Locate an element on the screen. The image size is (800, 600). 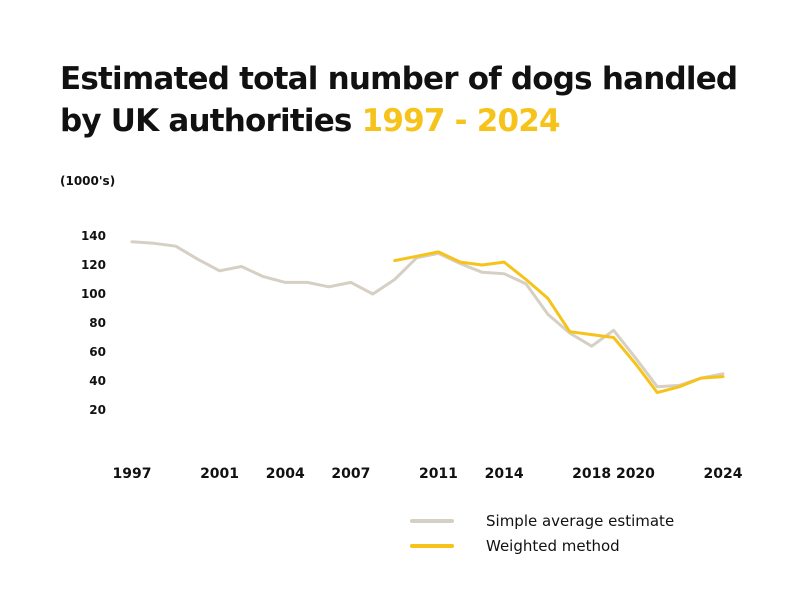
legend-item-simple-average: Simple average estimate is located at coordinates (542, 520).